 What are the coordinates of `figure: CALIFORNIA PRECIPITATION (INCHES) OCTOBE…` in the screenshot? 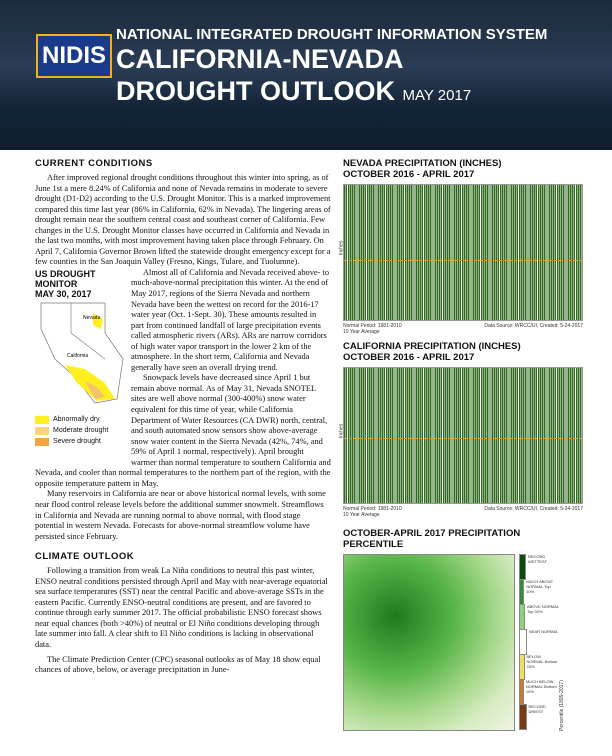 It's located at (460, 429).